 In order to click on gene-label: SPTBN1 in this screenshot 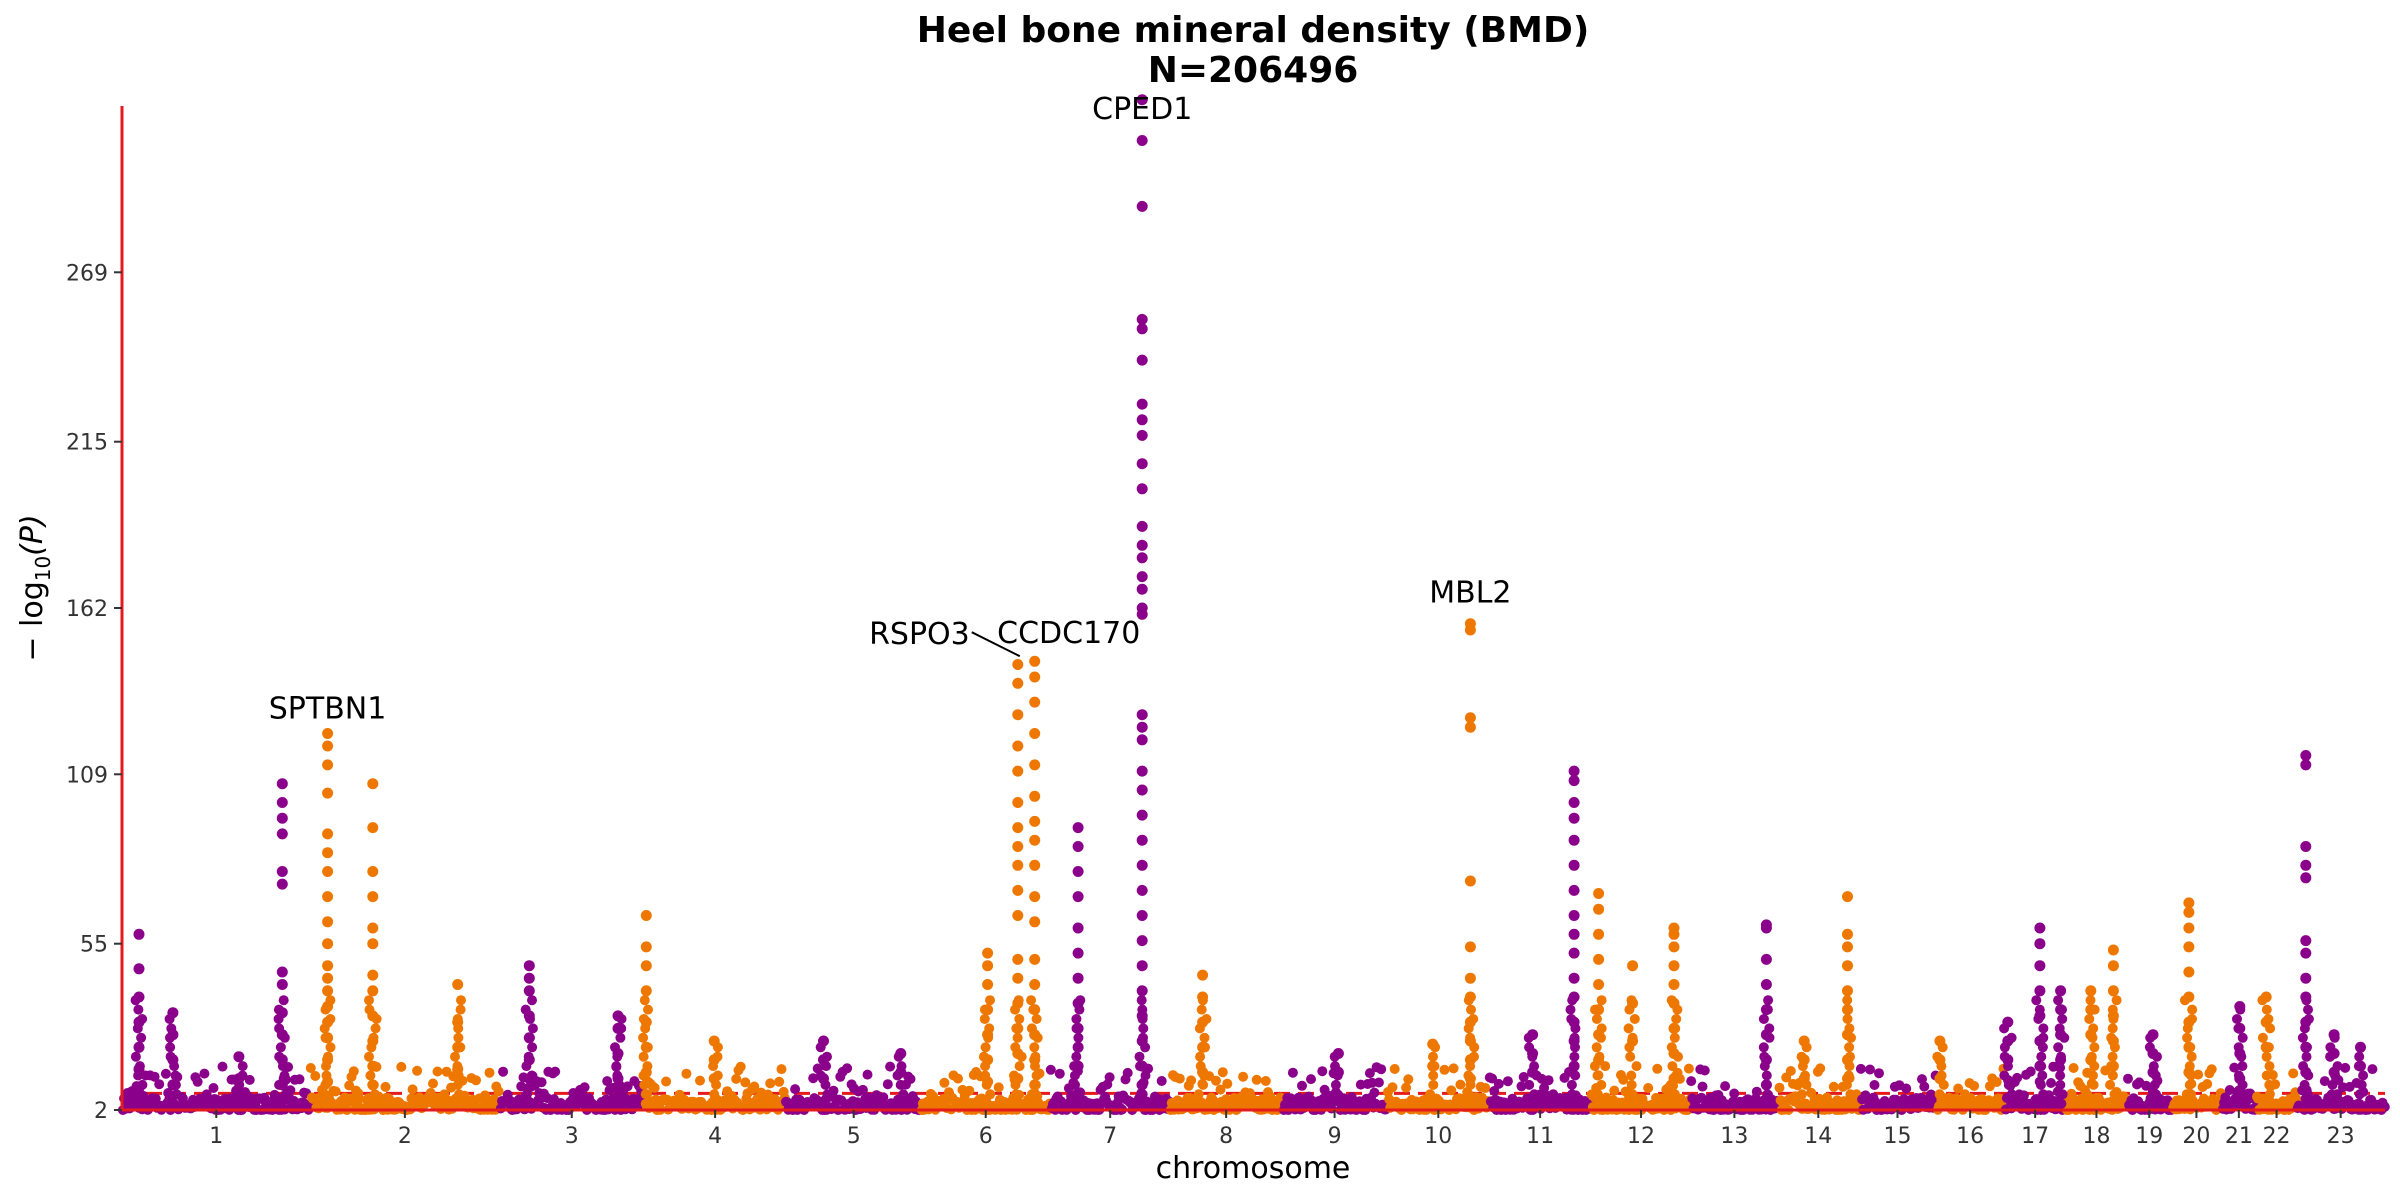, I will do `click(328, 708)`.